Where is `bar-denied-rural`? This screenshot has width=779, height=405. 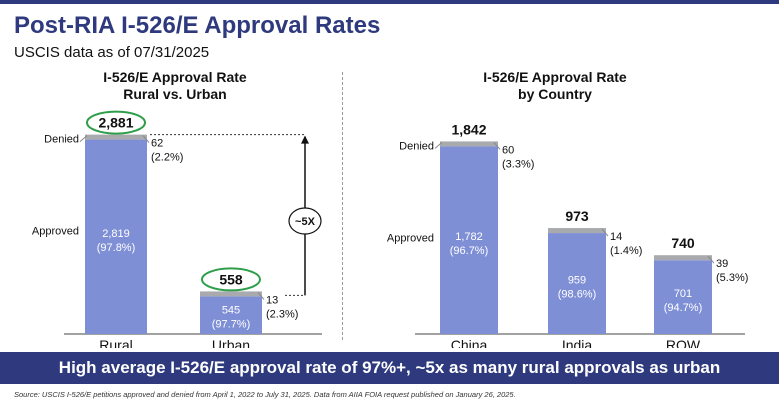
bar-denied-rural is located at coordinates (116, 137).